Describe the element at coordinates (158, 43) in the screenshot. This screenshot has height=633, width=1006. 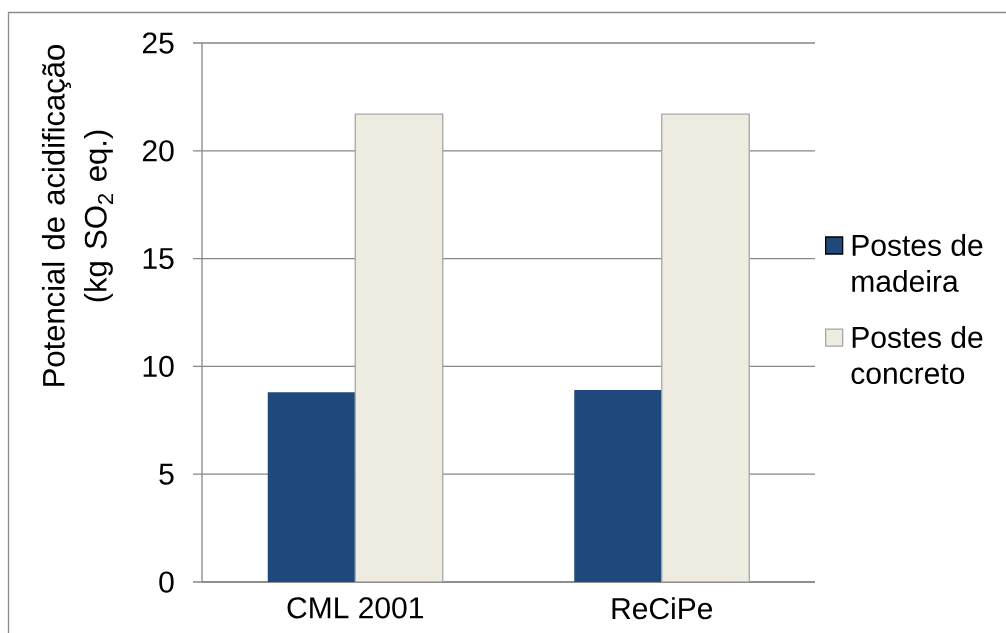
I see `y-tick-label: 25` at that location.